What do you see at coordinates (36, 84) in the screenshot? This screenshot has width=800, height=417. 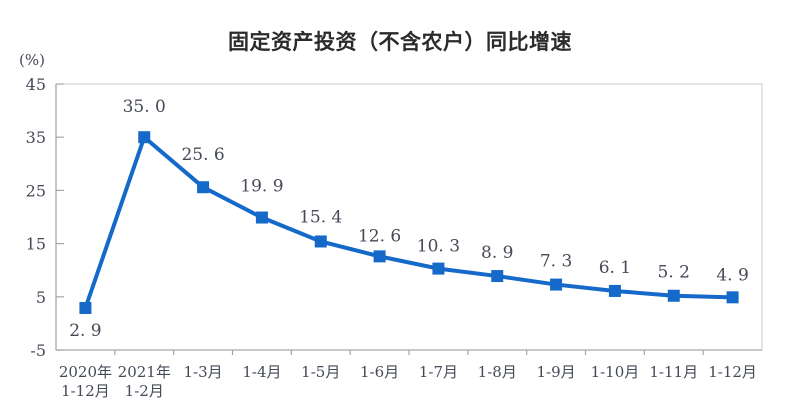 I see `y-axis-tick-label: 45` at bounding box center [36, 84].